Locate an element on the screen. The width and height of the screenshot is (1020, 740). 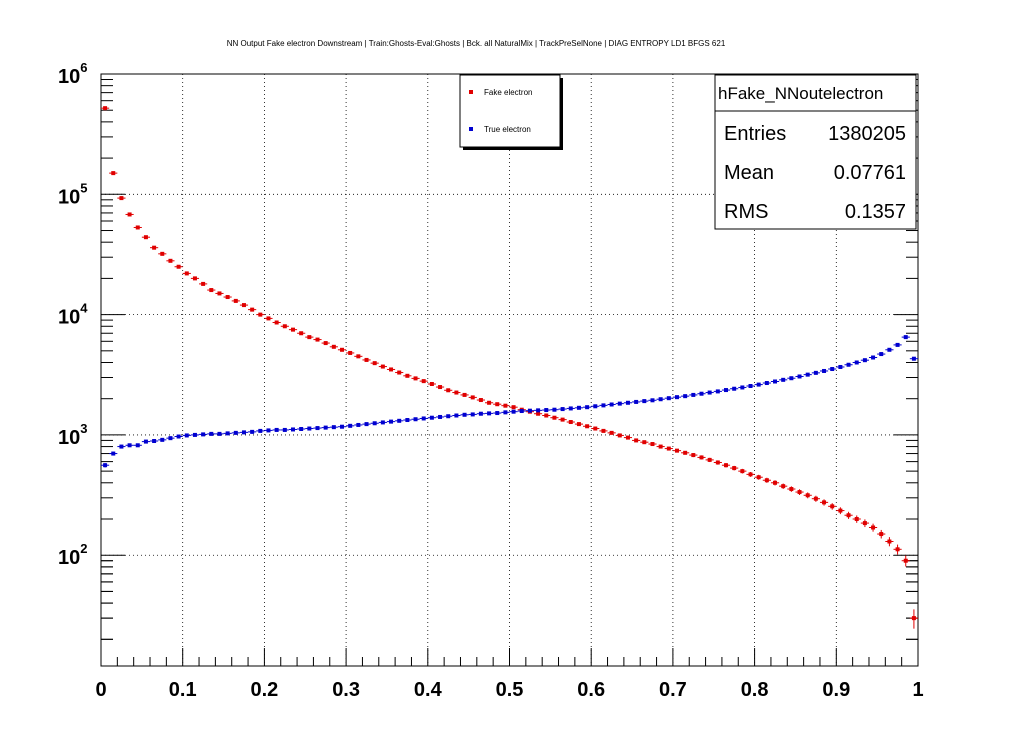
x-tick-label: 0.8 is located at coordinates (755, 690).